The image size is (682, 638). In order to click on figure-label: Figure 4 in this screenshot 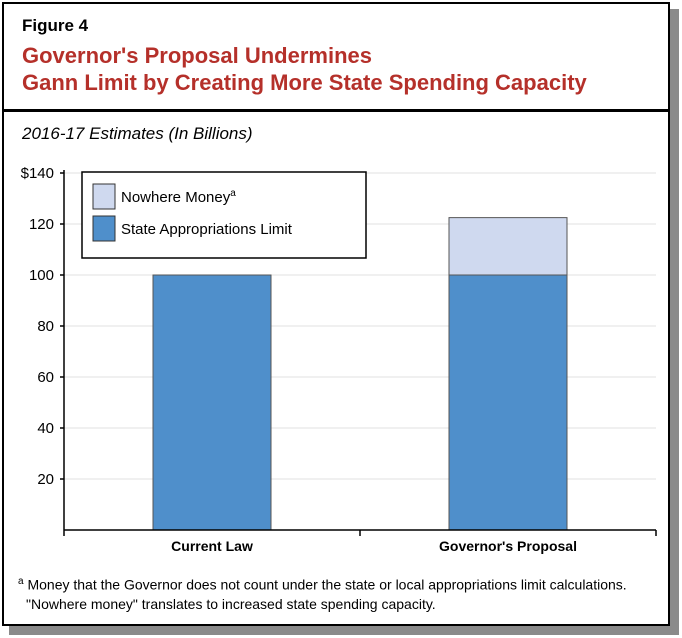, I will do `click(55, 25)`.